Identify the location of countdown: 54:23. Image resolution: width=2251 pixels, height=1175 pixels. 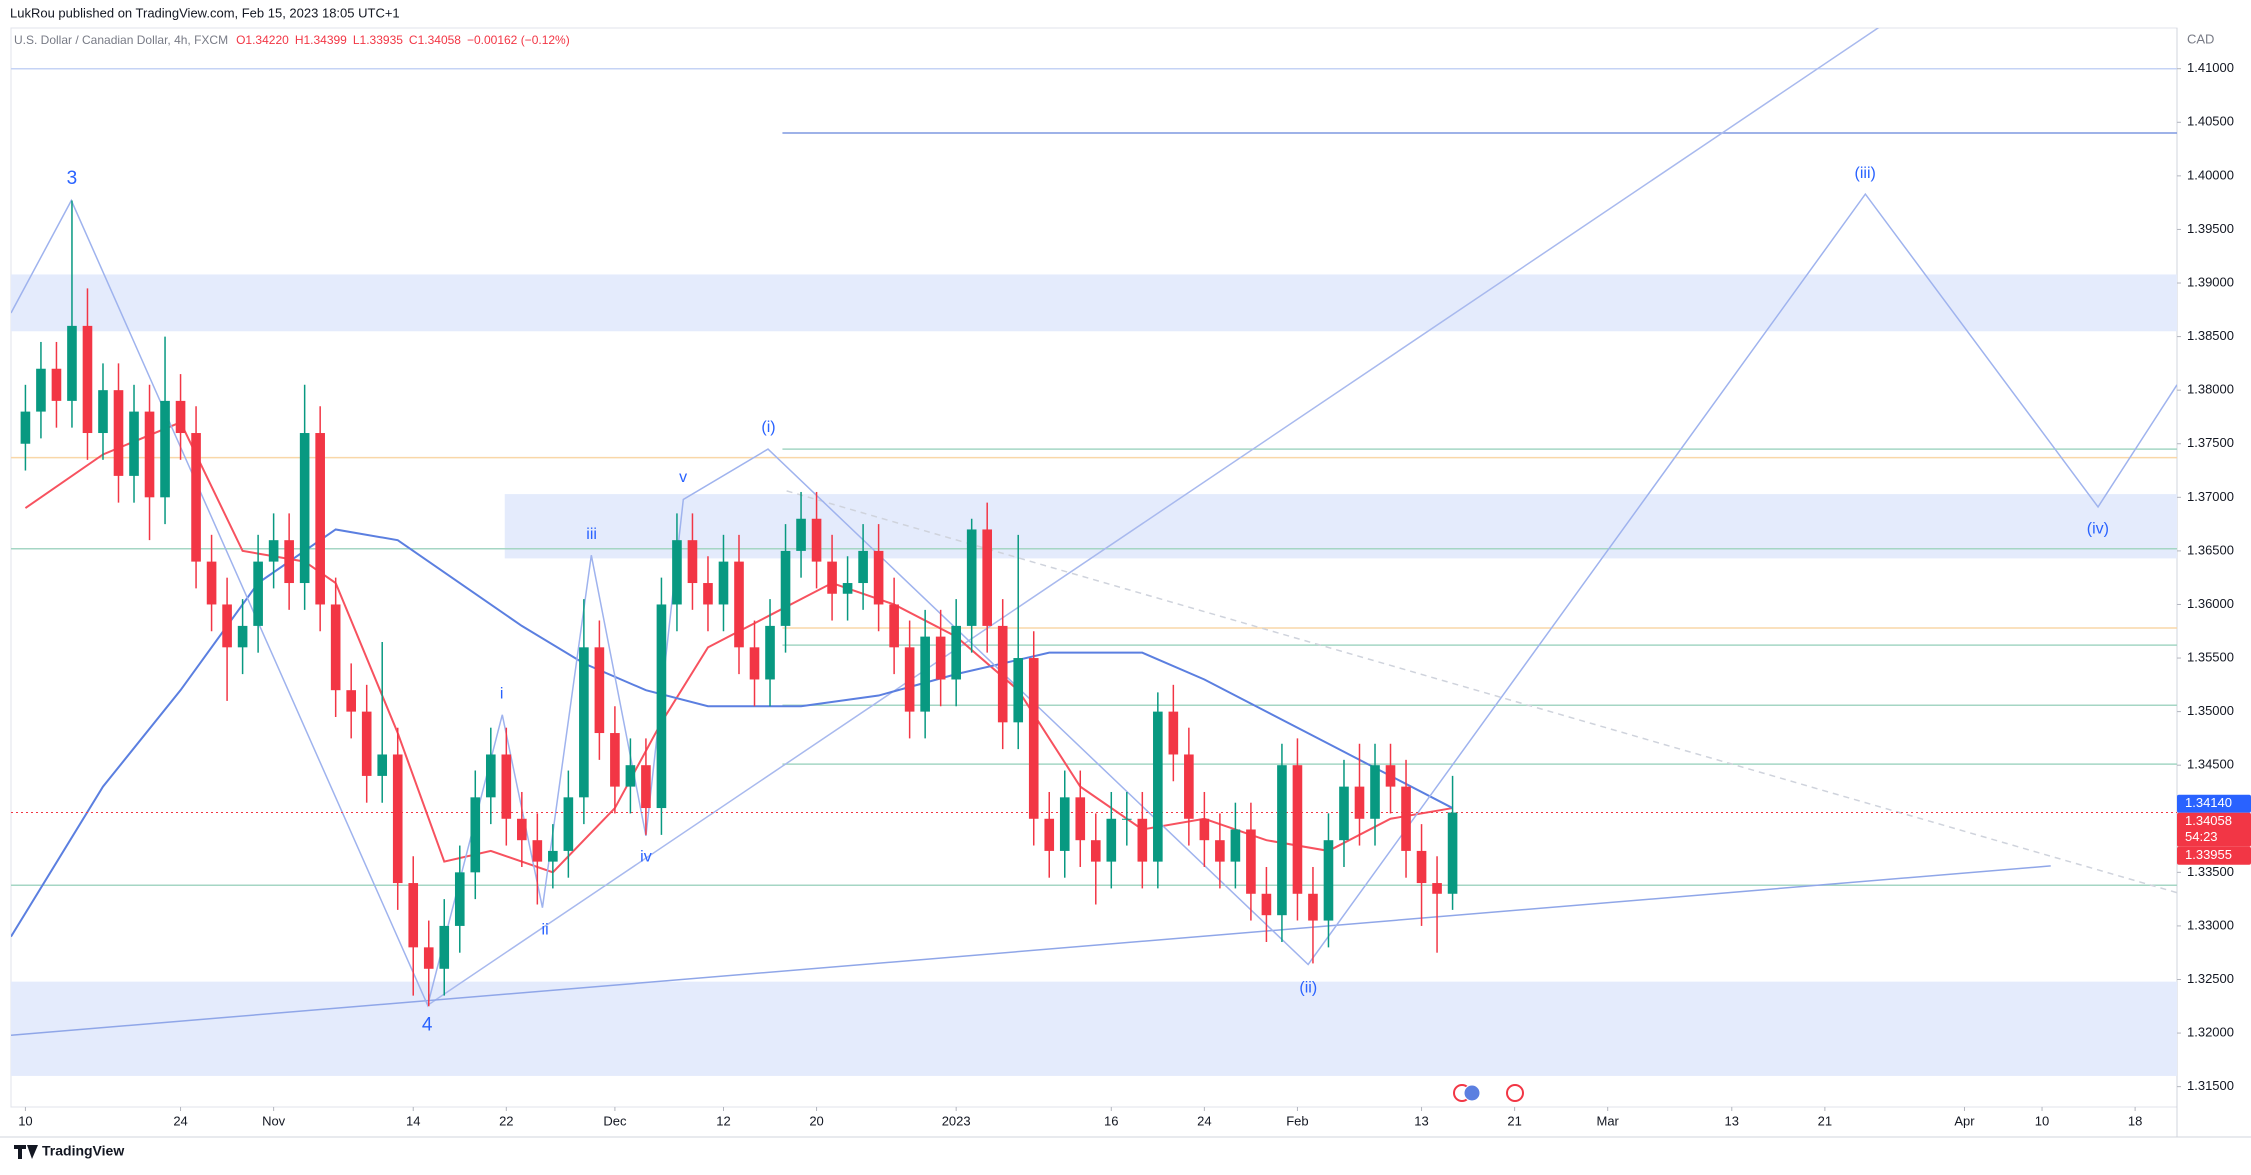
(2201, 836).